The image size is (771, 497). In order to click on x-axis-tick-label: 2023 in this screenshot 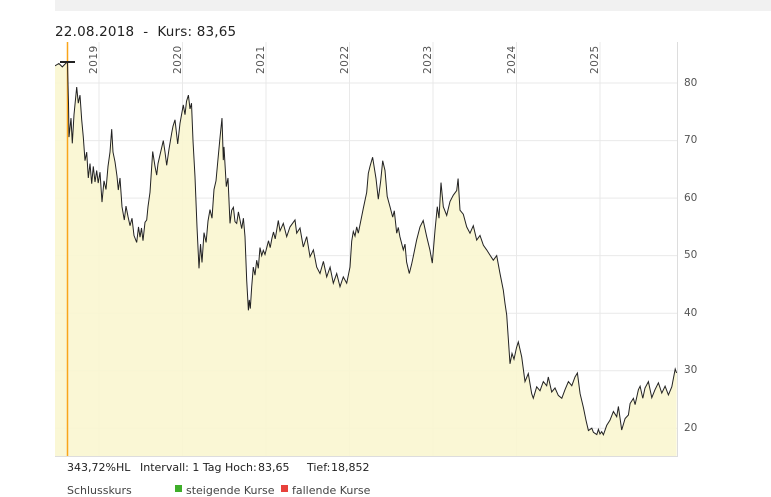, I will do `click(428, 59)`.